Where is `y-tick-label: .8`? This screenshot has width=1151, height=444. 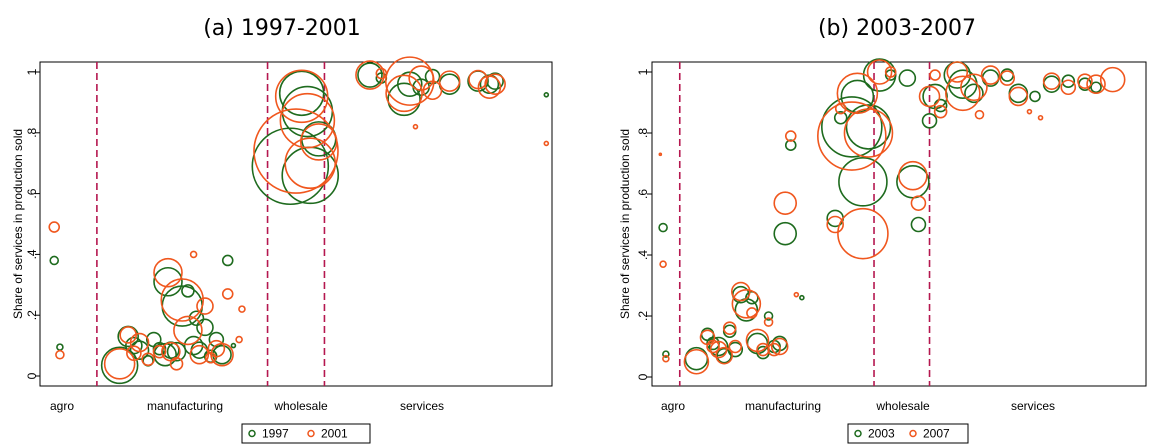 y-tick-label: .8 is located at coordinates (643, 133).